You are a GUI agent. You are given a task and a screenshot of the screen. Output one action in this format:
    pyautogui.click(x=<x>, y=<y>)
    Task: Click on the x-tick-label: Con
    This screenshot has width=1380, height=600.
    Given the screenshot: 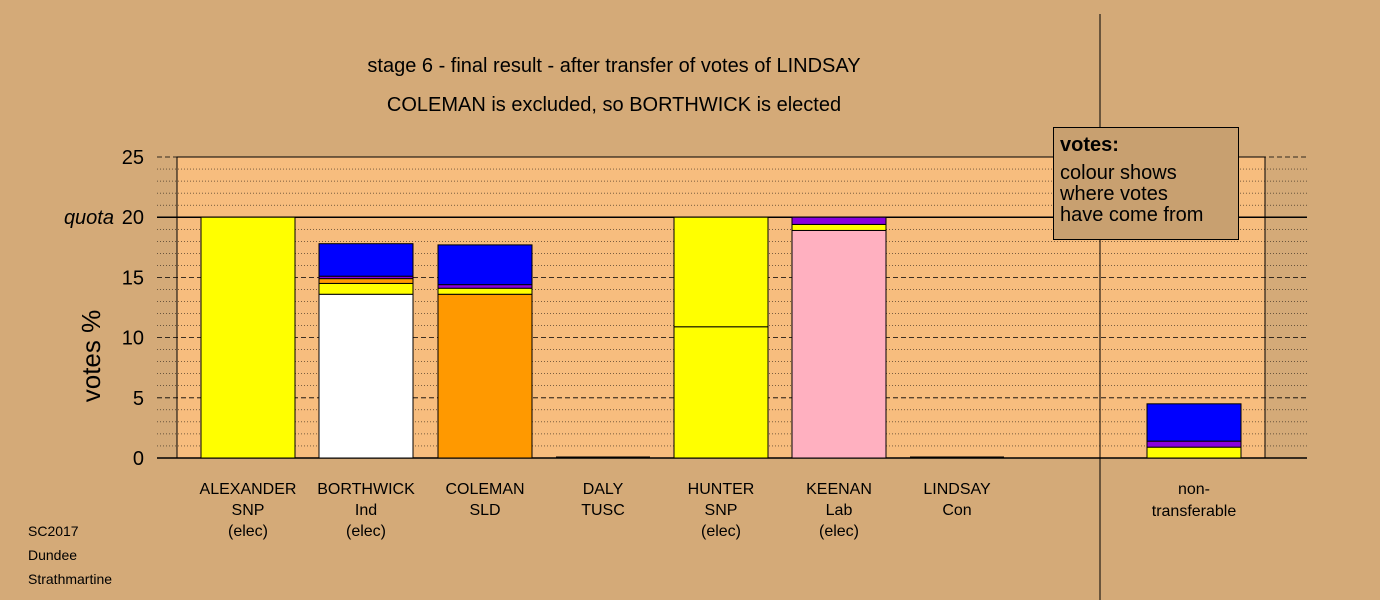 What is the action you would take?
    pyautogui.click(x=956, y=510)
    